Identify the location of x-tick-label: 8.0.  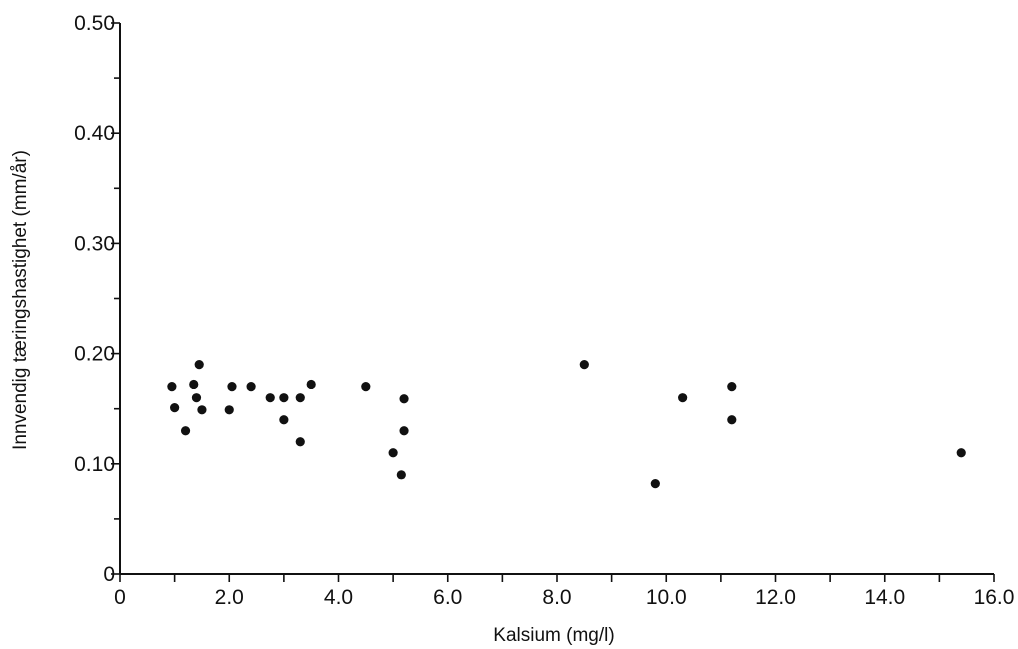
(556, 597).